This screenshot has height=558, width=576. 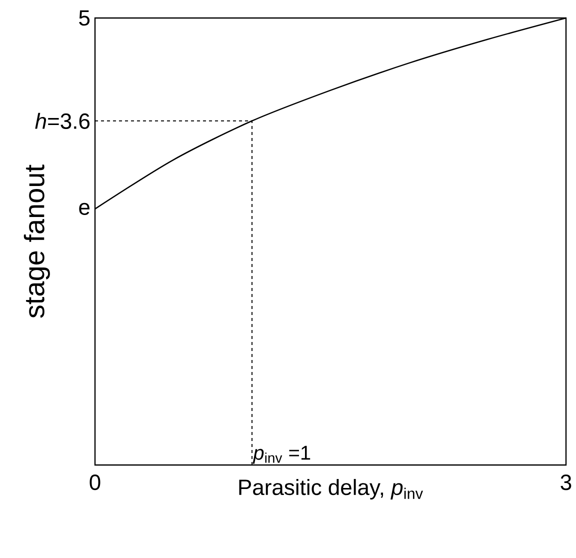 What do you see at coordinates (281, 455) in the screenshot?
I see `ref-line-label: p$_{inv}$ =1` at bounding box center [281, 455].